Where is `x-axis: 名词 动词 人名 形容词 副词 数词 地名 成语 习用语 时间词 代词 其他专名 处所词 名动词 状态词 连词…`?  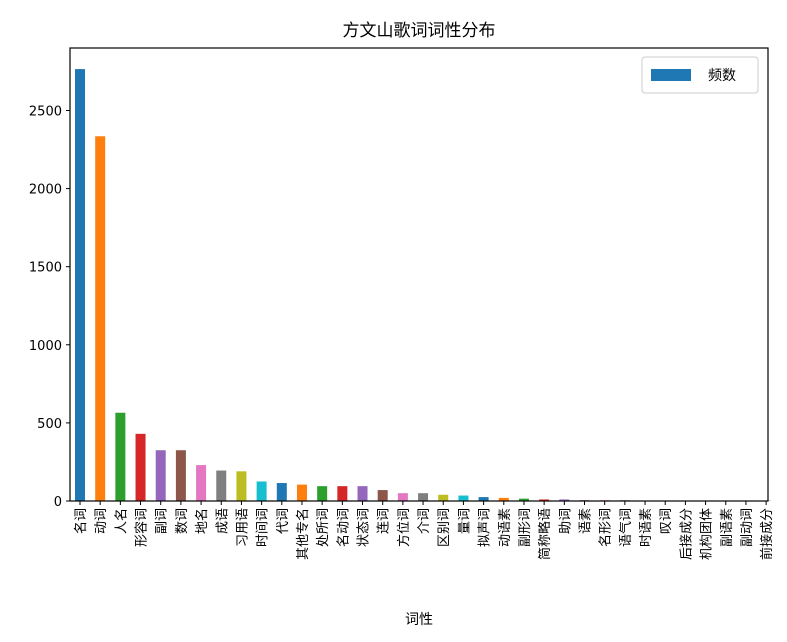 x-axis: 名词 动词 人名 形容词 副词 数词 地名 成语 习用语 时间词 代词 其他专名 处所词 名动词 状态词 连词… is located at coordinates (424, 530).